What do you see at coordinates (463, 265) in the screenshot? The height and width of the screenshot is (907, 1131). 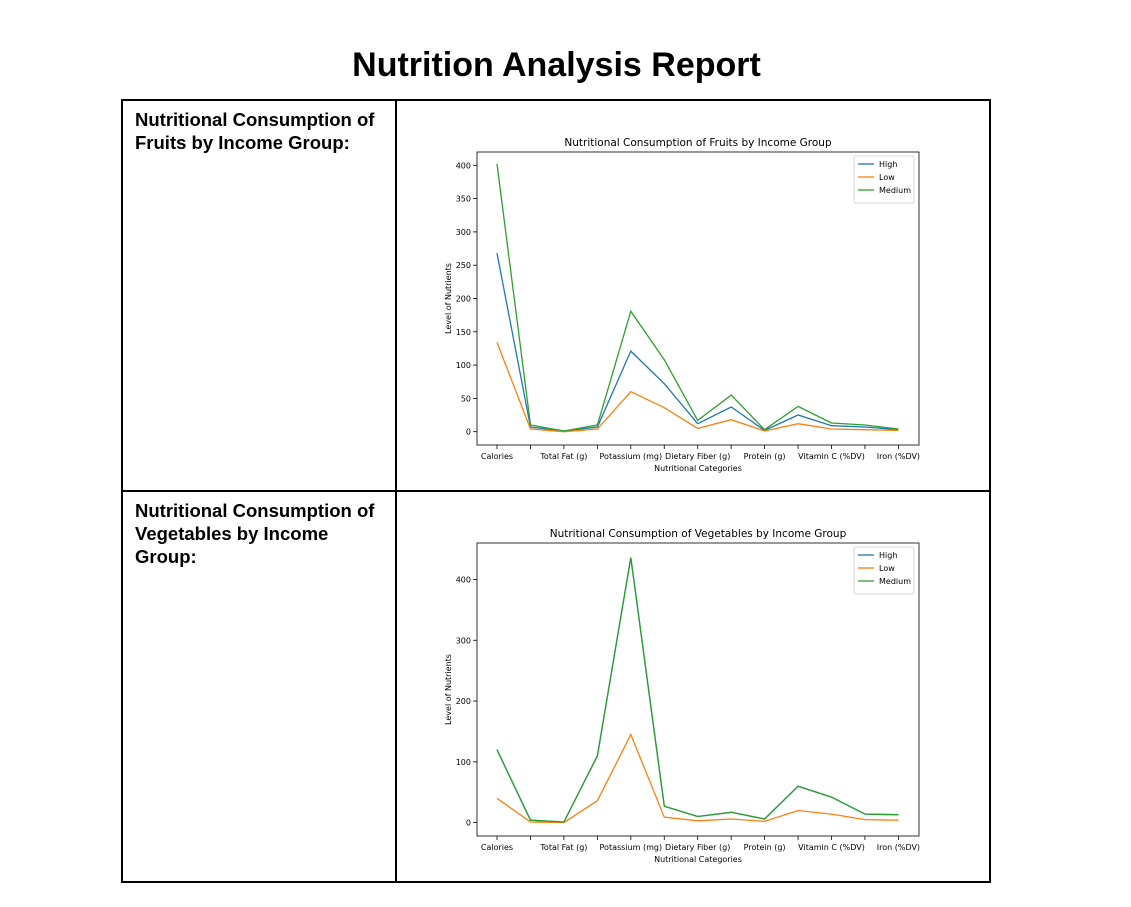 I see `y-tick-label: 250` at bounding box center [463, 265].